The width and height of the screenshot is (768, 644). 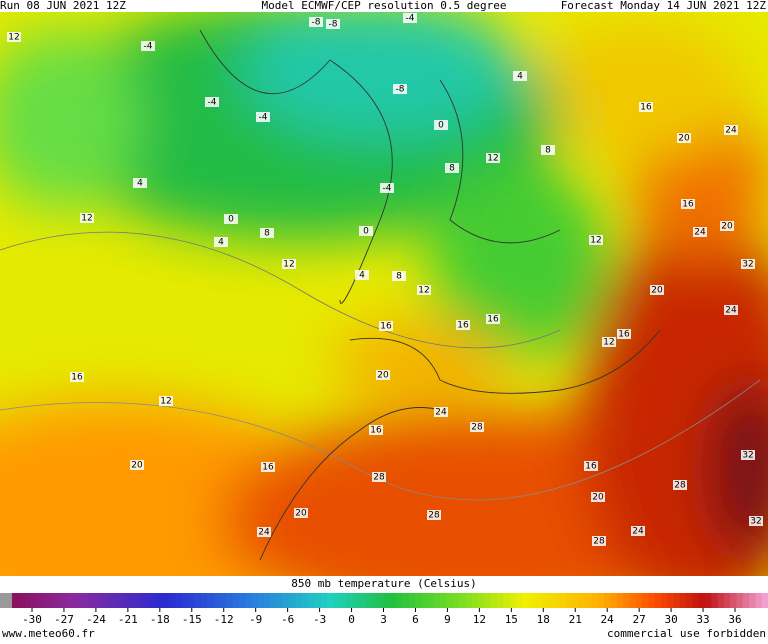 What do you see at coordinates (32, 619) in the screenshot?
I see `colorbar-tick-label: -30` at bounding box center [32, 619].